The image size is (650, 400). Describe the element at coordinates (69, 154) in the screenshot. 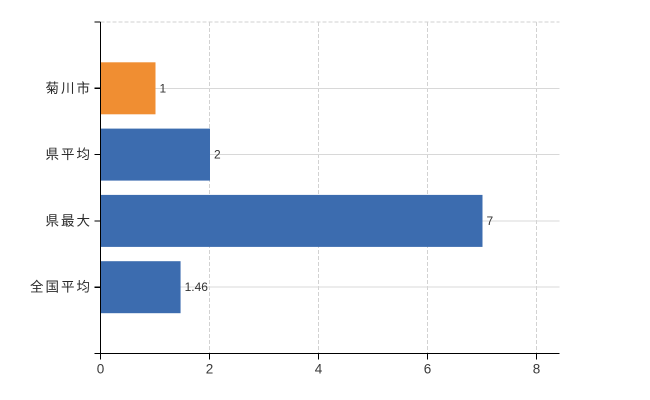

I see `category-label: 県平均` at that location.